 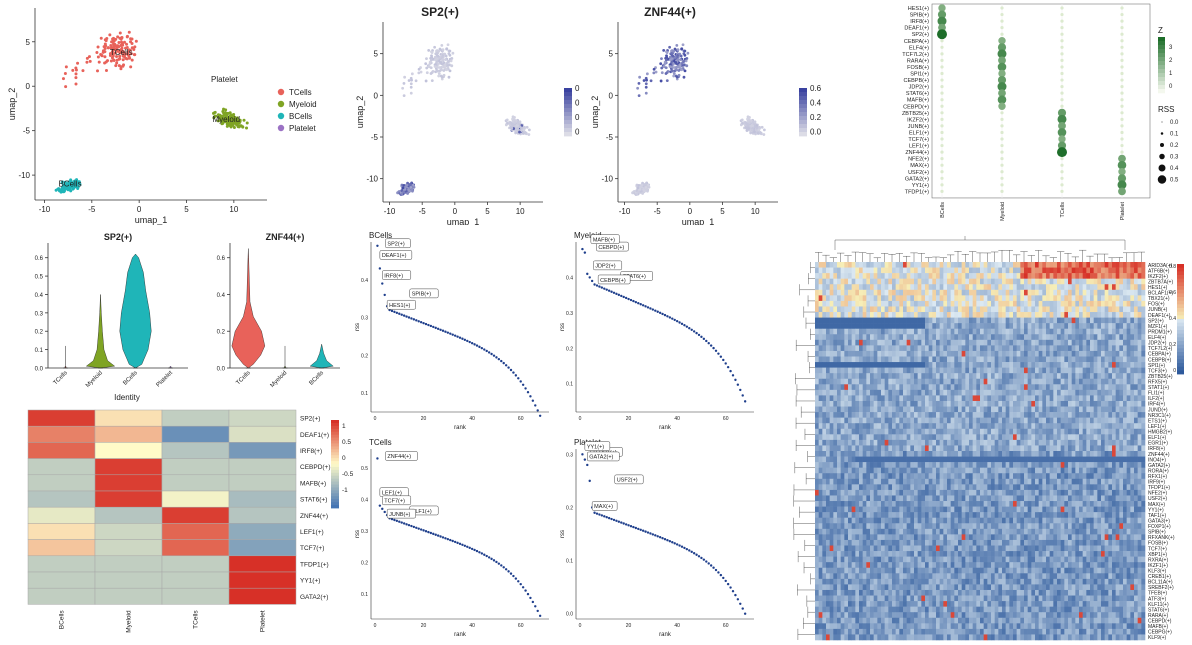 What do you see at coordinates (135, 311) in the screenshot?
I see `violin-shape-bcells` at bounding box center [135, 311].